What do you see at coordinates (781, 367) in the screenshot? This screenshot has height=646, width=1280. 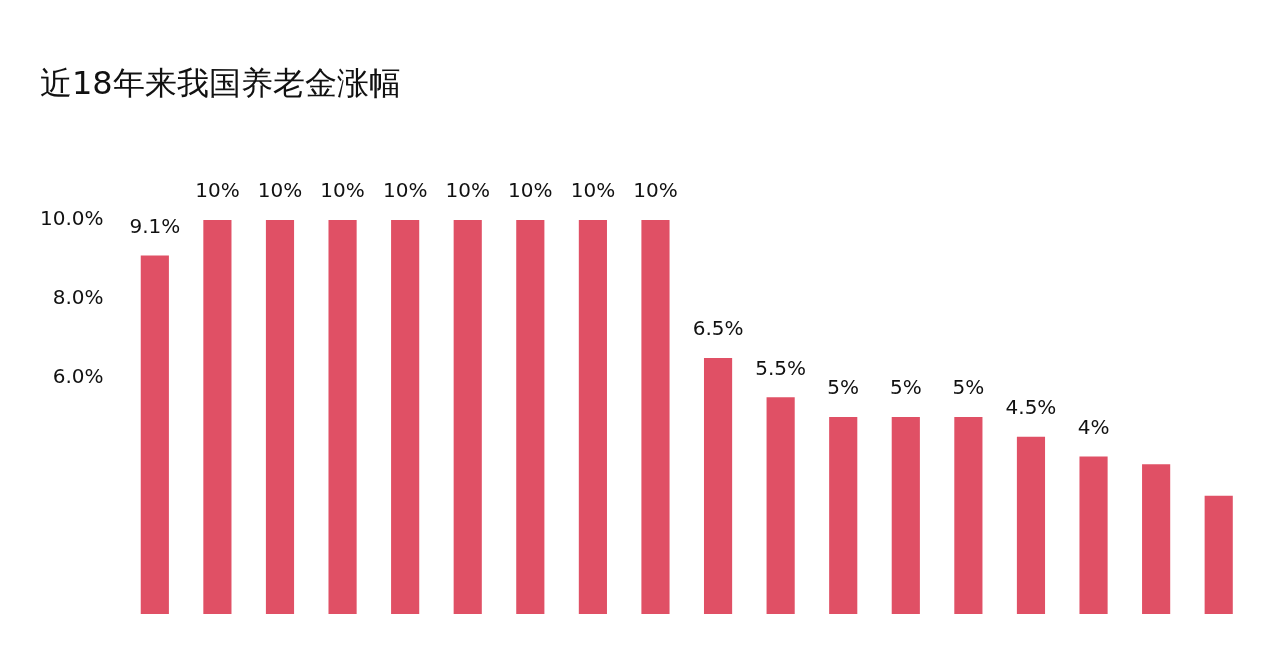 I see `data-label: 5.5%` at bounding box center [781, 367].